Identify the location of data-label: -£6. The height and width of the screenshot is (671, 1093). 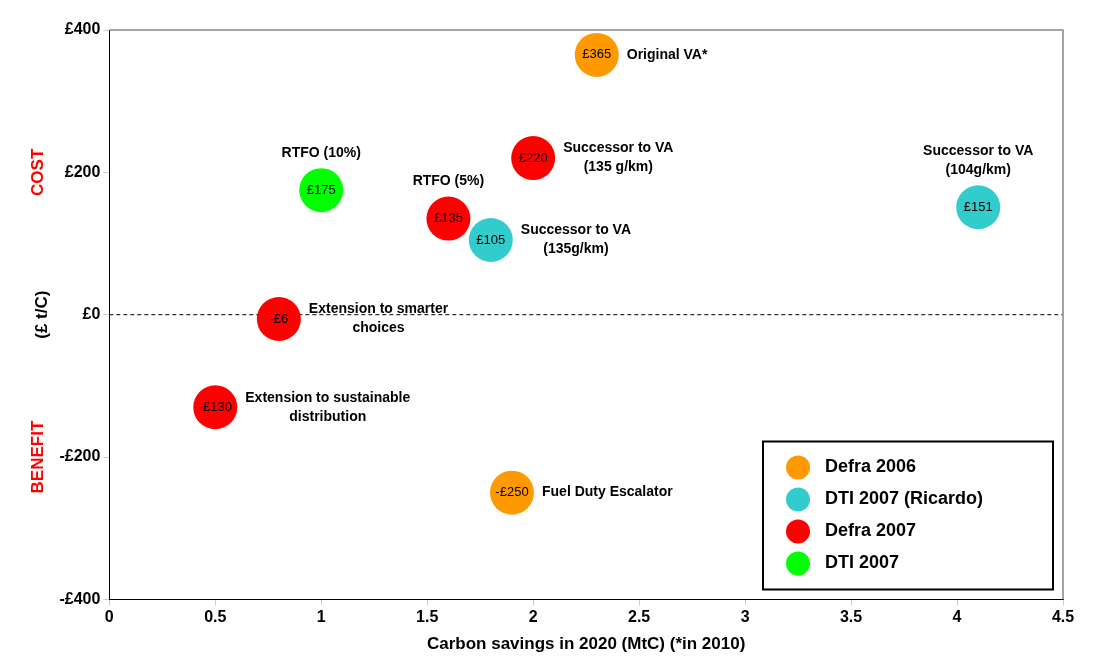
(279, 318).